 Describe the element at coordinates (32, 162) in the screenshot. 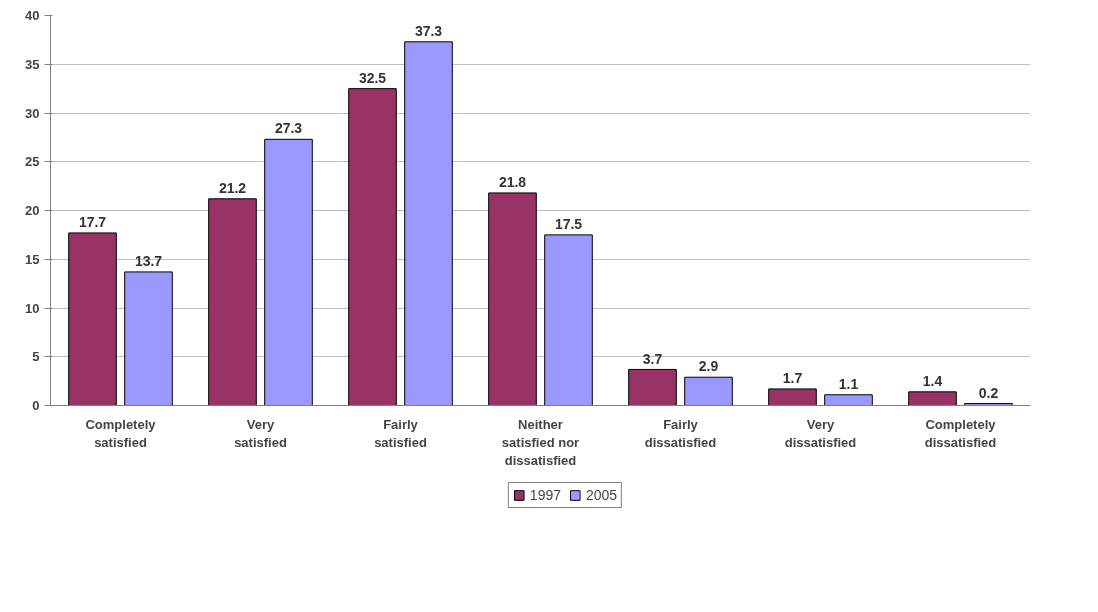

I see `y-tick-label: 25` at that location.